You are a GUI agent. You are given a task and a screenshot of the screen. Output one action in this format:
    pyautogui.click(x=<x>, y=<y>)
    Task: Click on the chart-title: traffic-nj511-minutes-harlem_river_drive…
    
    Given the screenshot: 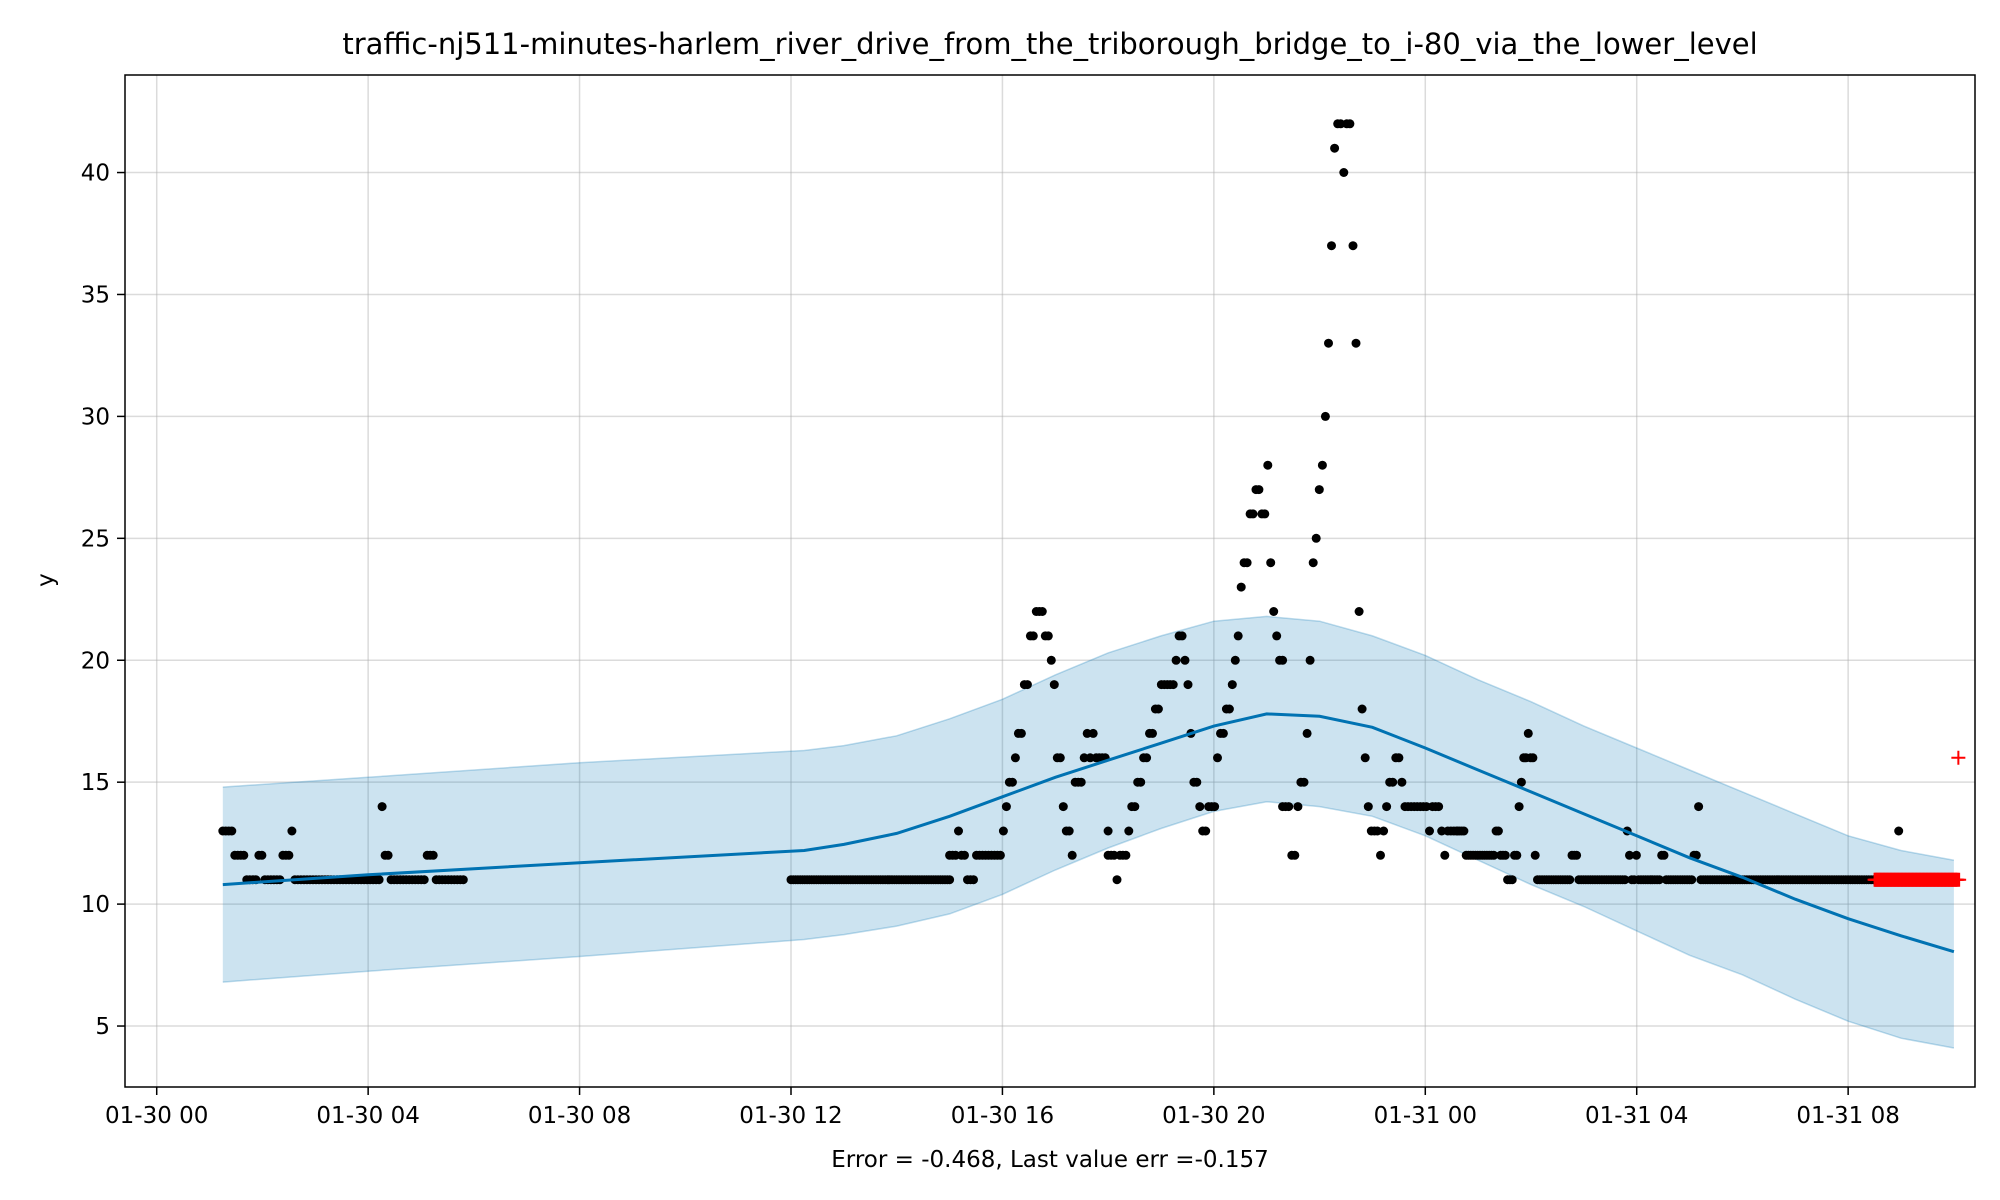 What is the action you would take?
    pyautogui.click(x=1049, y=44)
    